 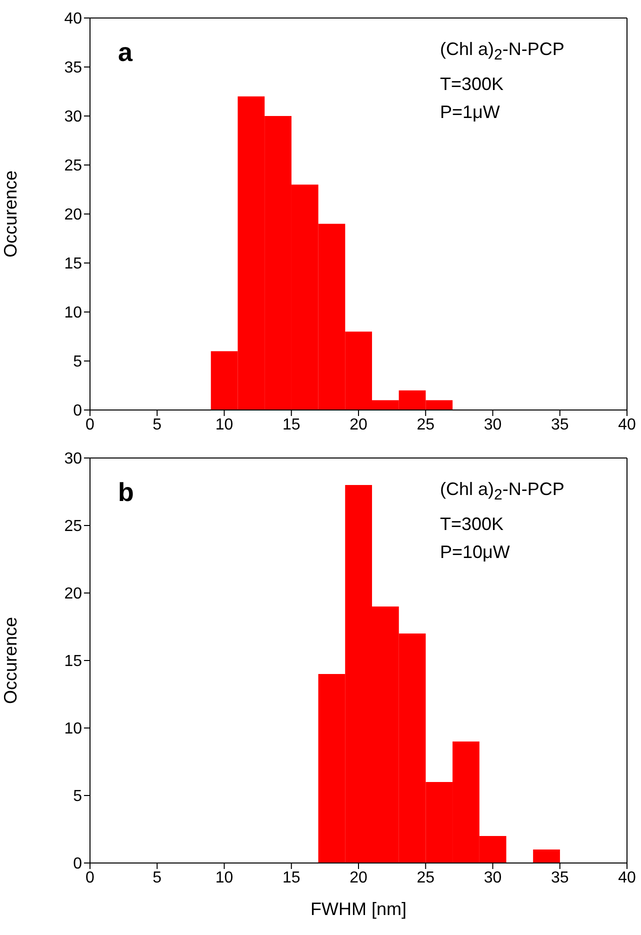 What do you see at coordinates (475, 552) in the screenshot?
I see `annotation: P=10μW` at bounding box center [475, 552].